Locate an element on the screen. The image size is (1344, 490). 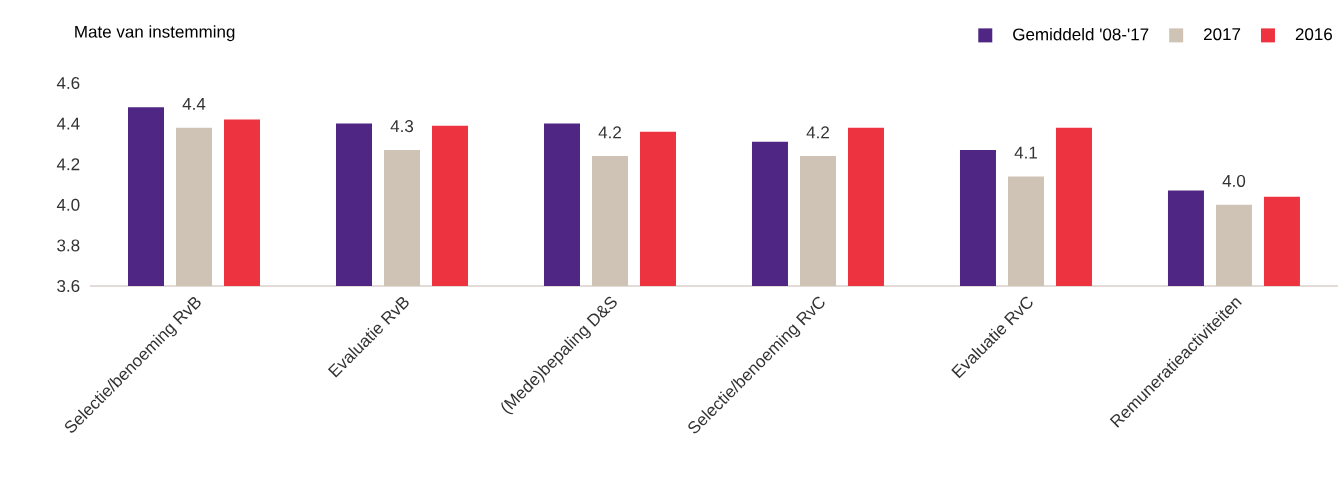
data-label: 4.1 is located at coordinates (1025, 152).